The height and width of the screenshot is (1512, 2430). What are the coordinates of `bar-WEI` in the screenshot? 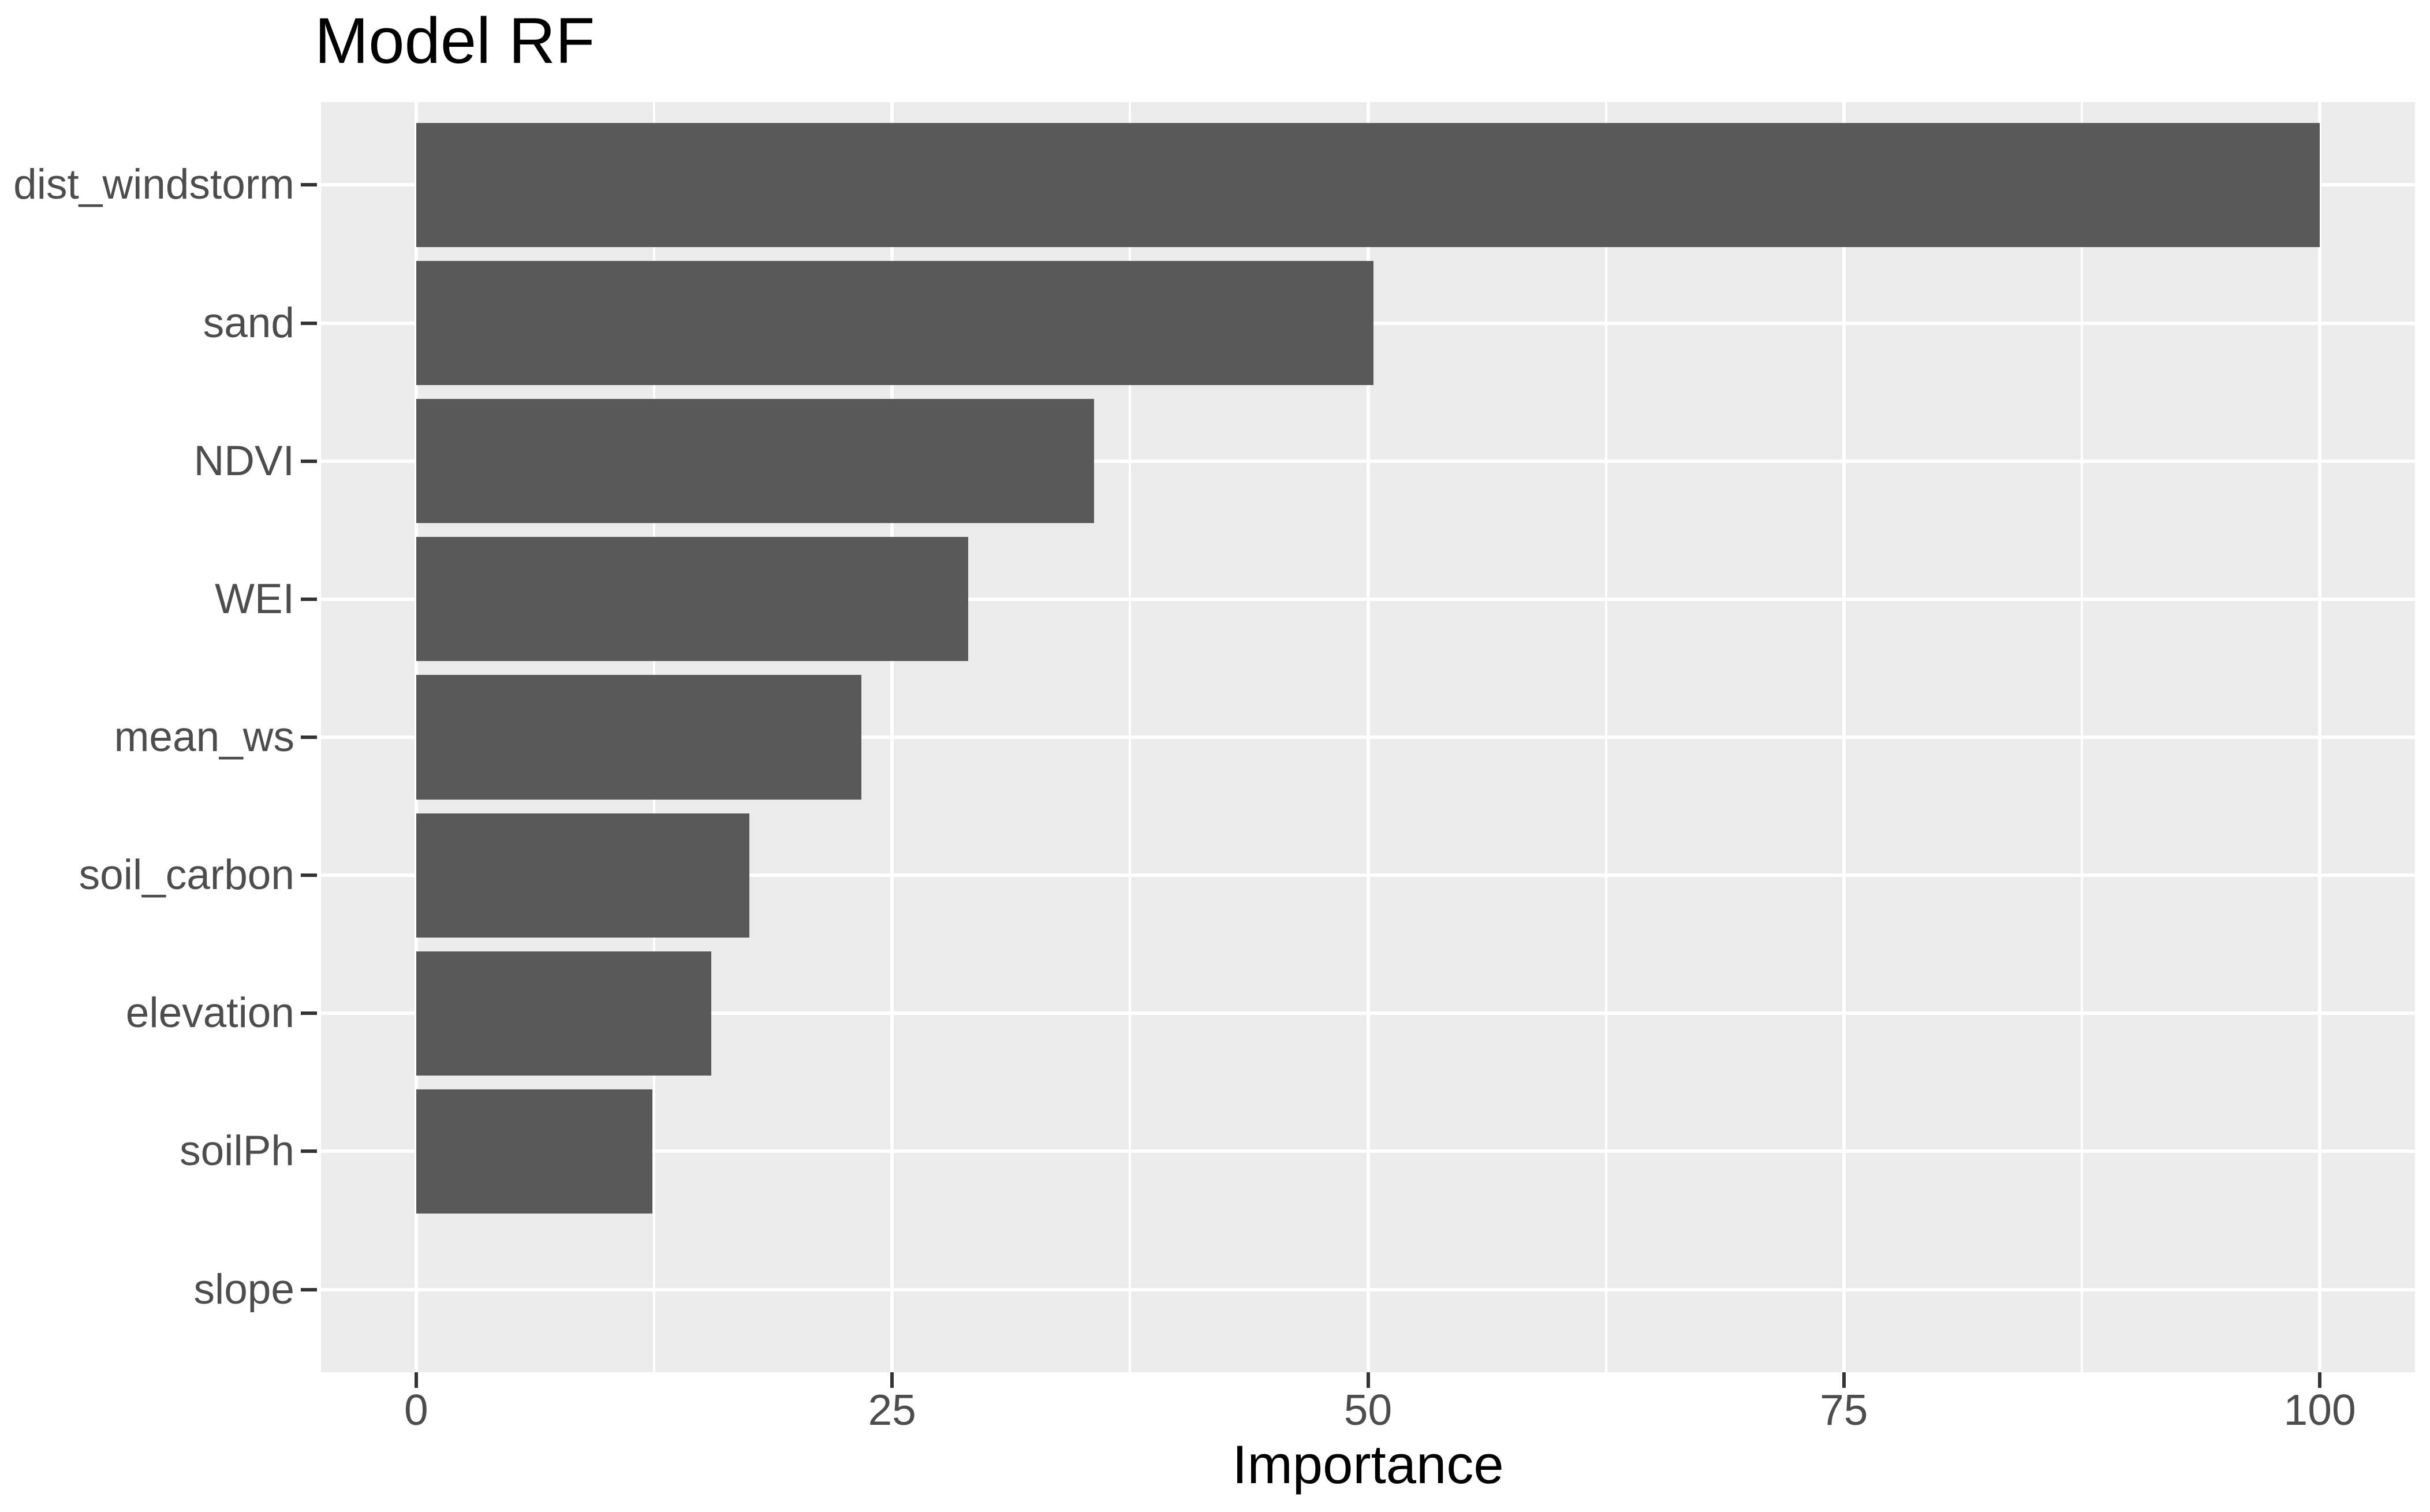 It's located at (692, 599).